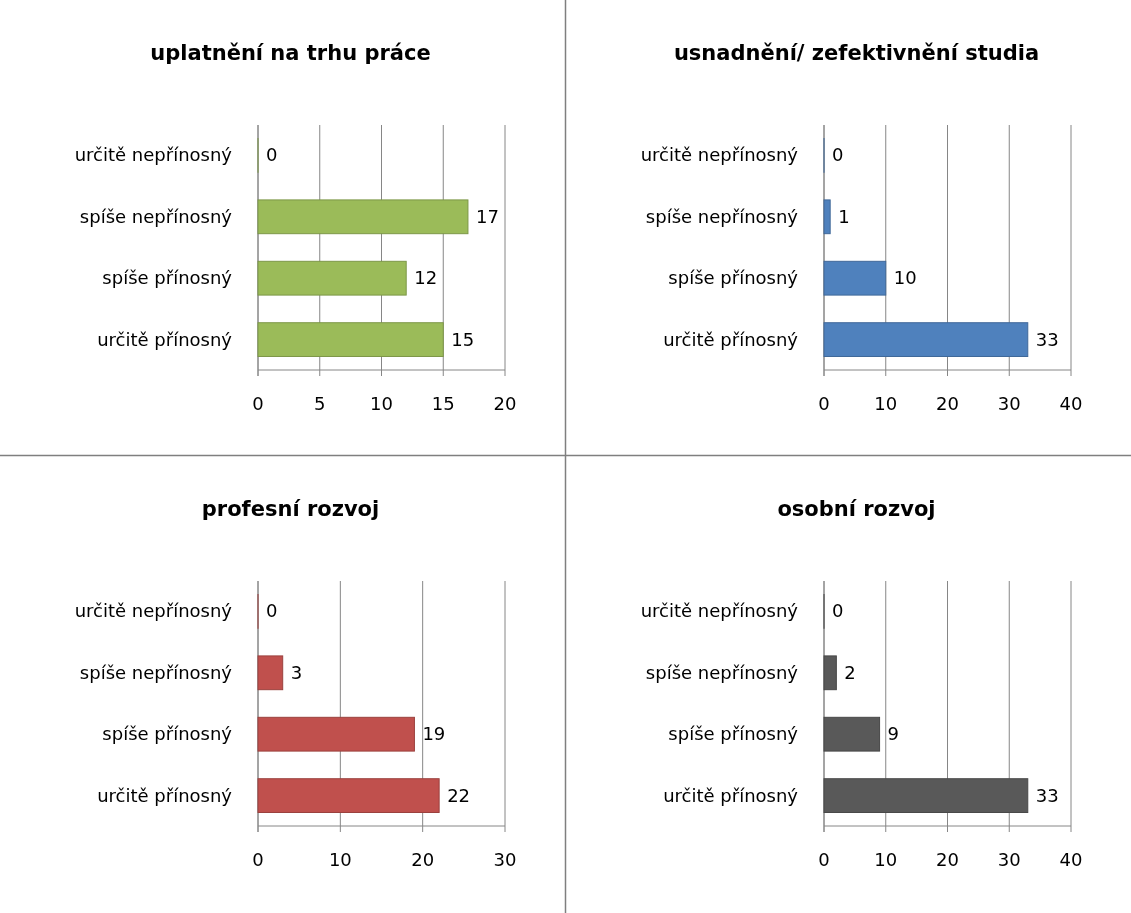 The width and height of the screenshot is (1131, 913). Describe the element at coordinates (893, 734) in the screenshot. I see `data-label: 9` at that location.